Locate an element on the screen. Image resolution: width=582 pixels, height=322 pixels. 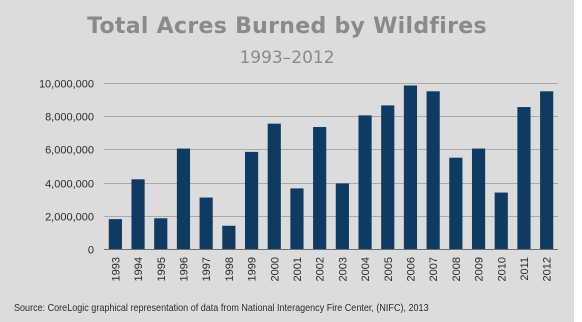
y-tick-label: 10,000,000 is located at coordinates (66, 85).